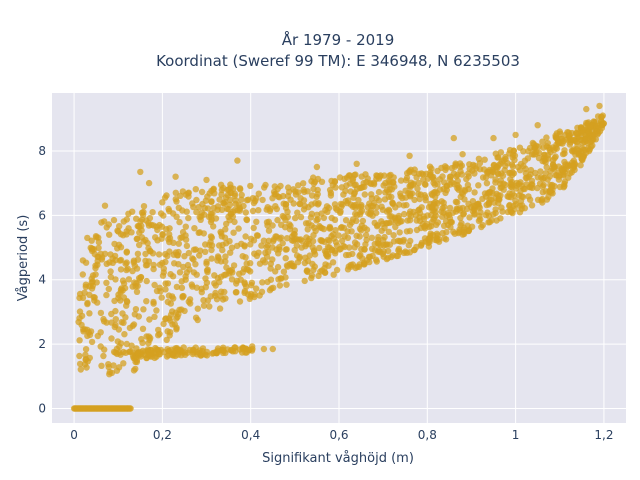 Image resolution: width=640 pixels, height=480 pixels. I want to click on y-axis-ticks: 0 2 4 6 8, so click(42, 280).